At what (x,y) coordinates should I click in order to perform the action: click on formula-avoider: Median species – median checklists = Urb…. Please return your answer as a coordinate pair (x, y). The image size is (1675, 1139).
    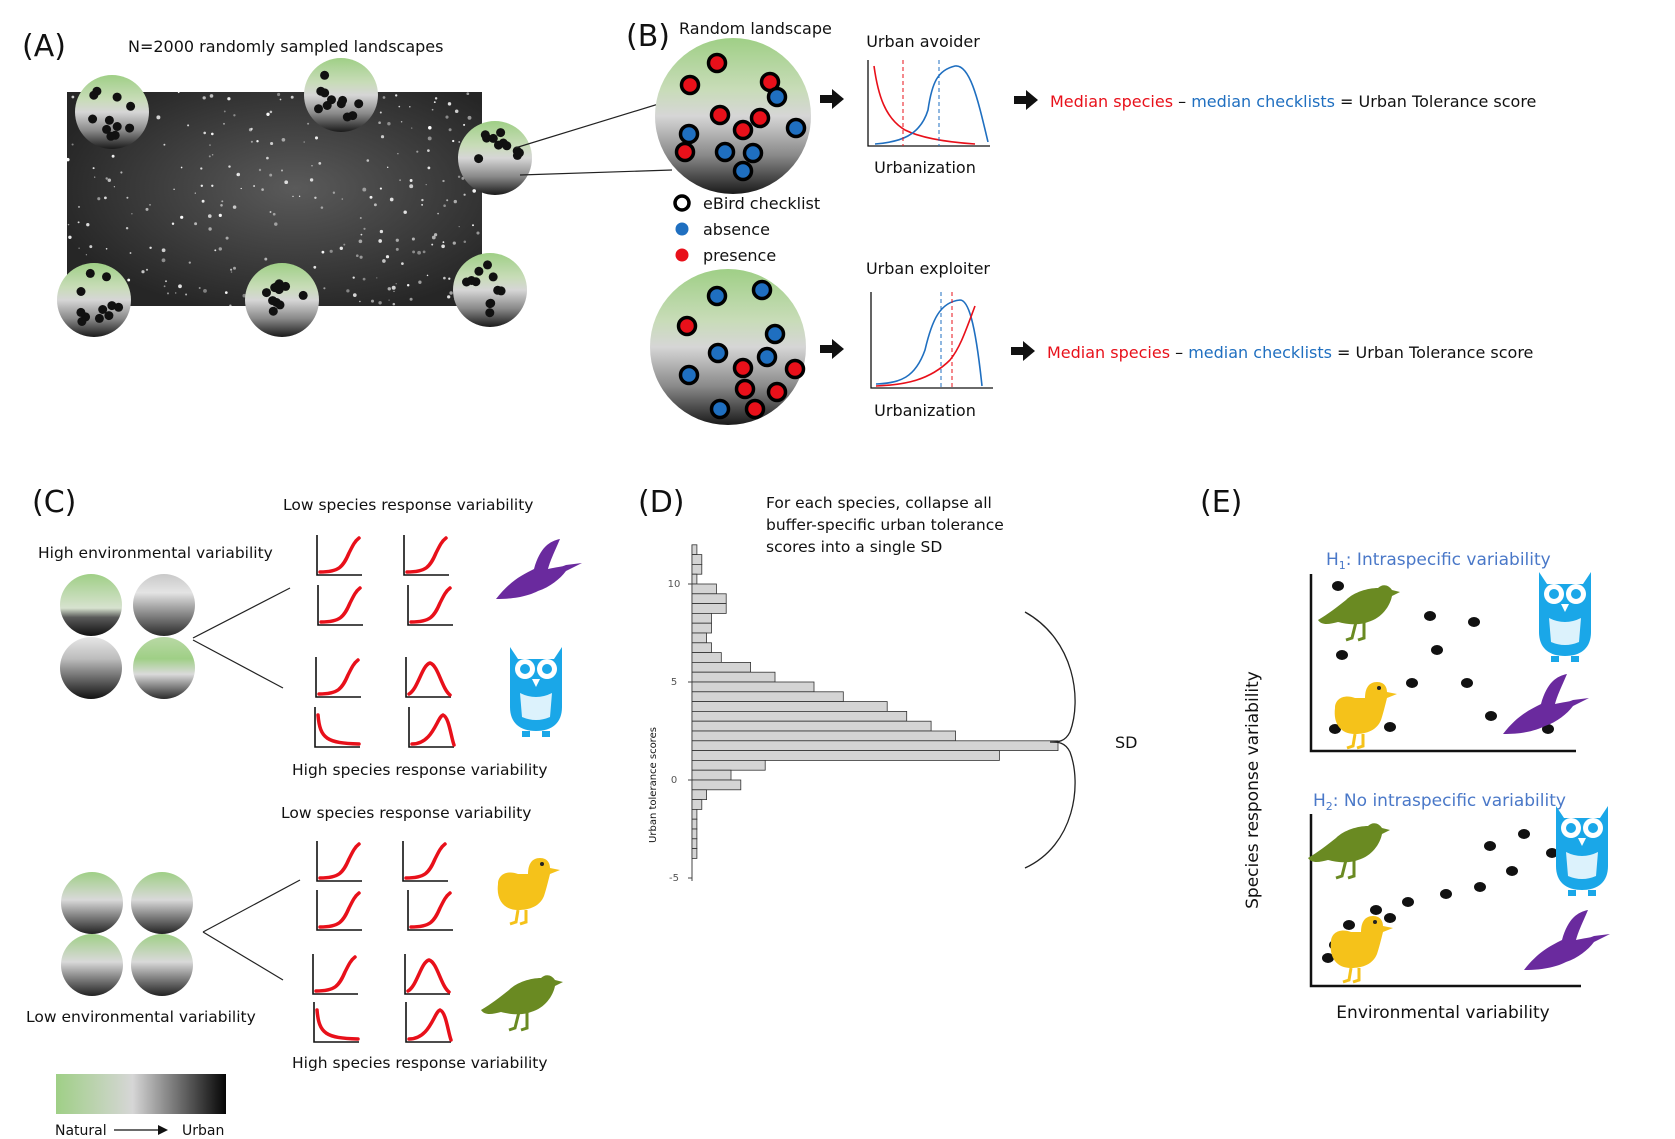
    Looking at the image, I should click on (1293, 101).